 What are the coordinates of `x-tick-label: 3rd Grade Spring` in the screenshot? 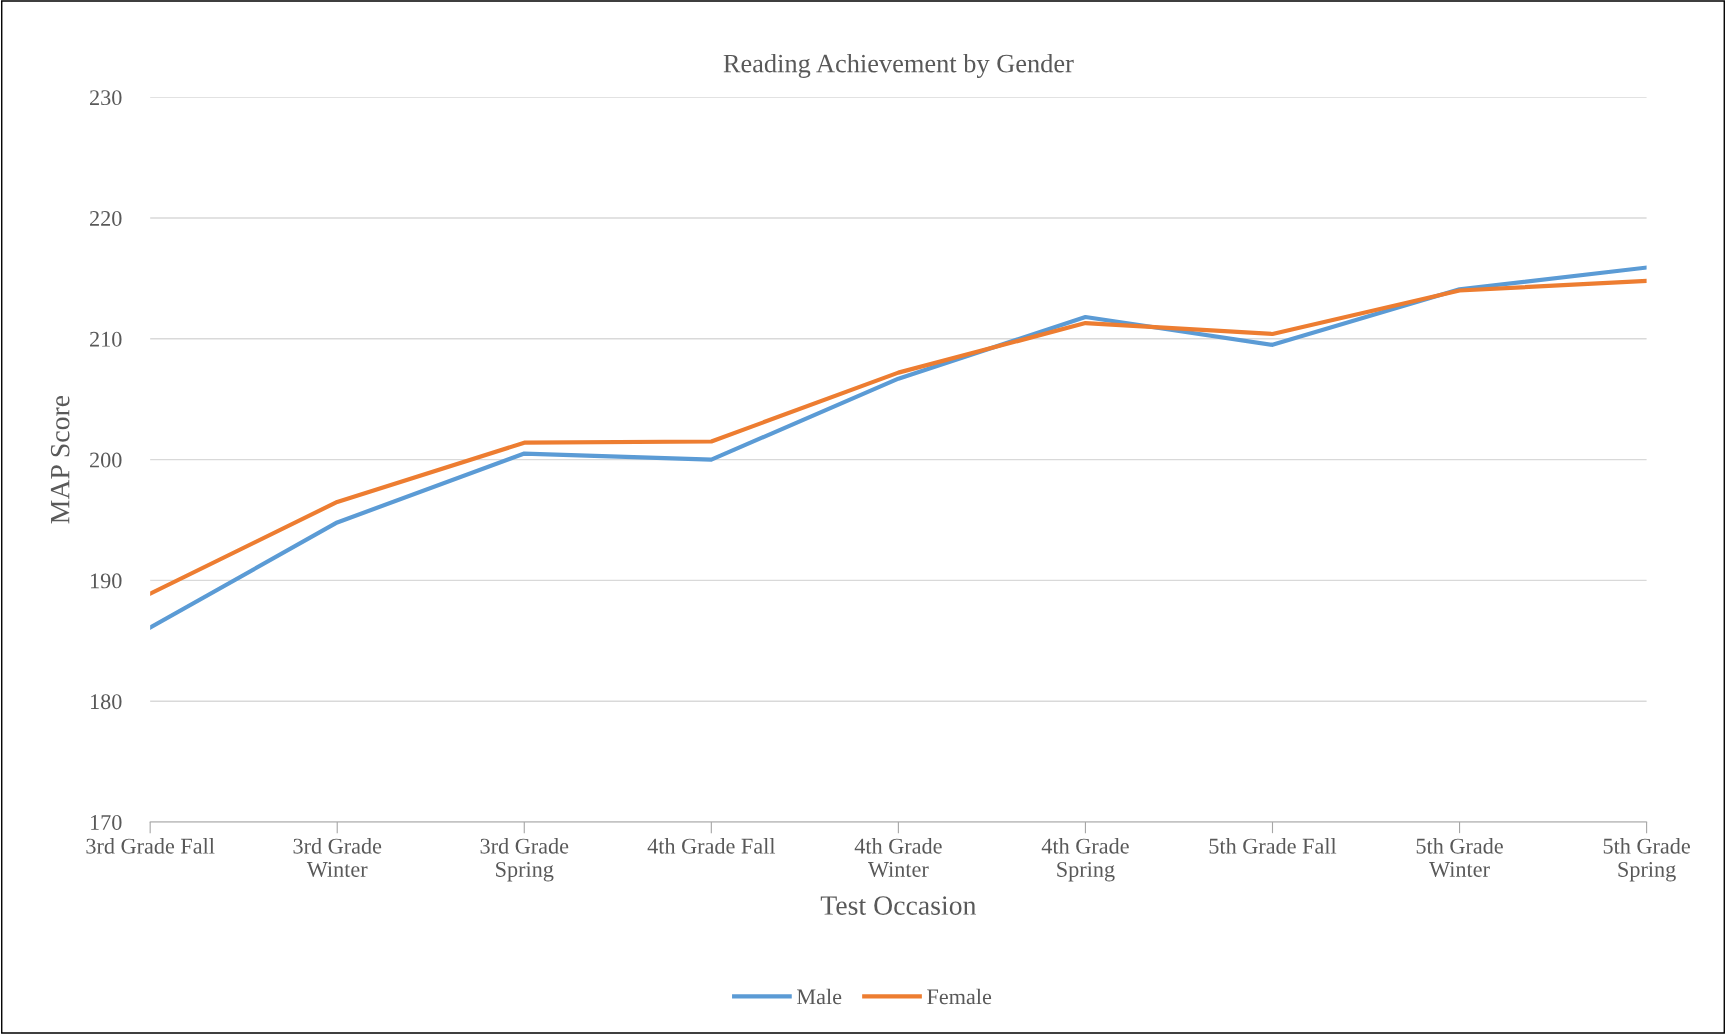 It's located at (524, 860).